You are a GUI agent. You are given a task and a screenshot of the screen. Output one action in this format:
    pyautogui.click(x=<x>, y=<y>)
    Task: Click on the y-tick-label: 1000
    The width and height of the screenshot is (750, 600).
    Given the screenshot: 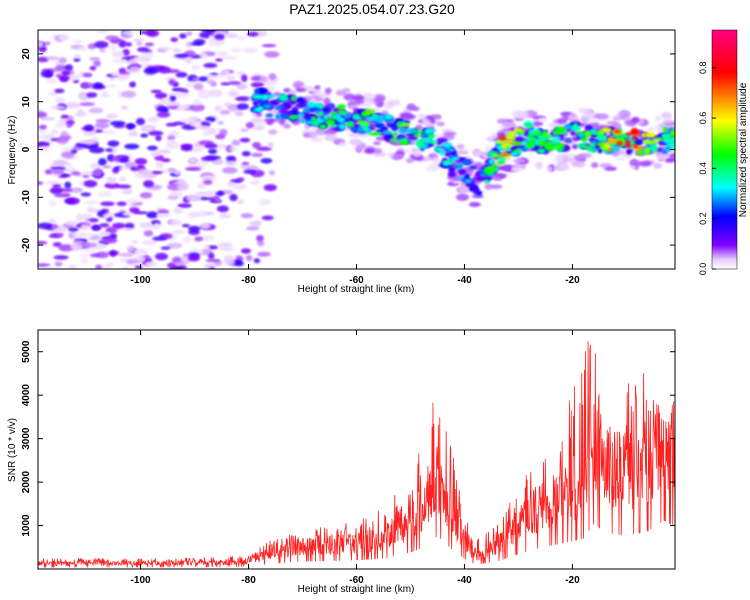 What is the action you would take?
    pyautogui.click(x=26, y=525)
    